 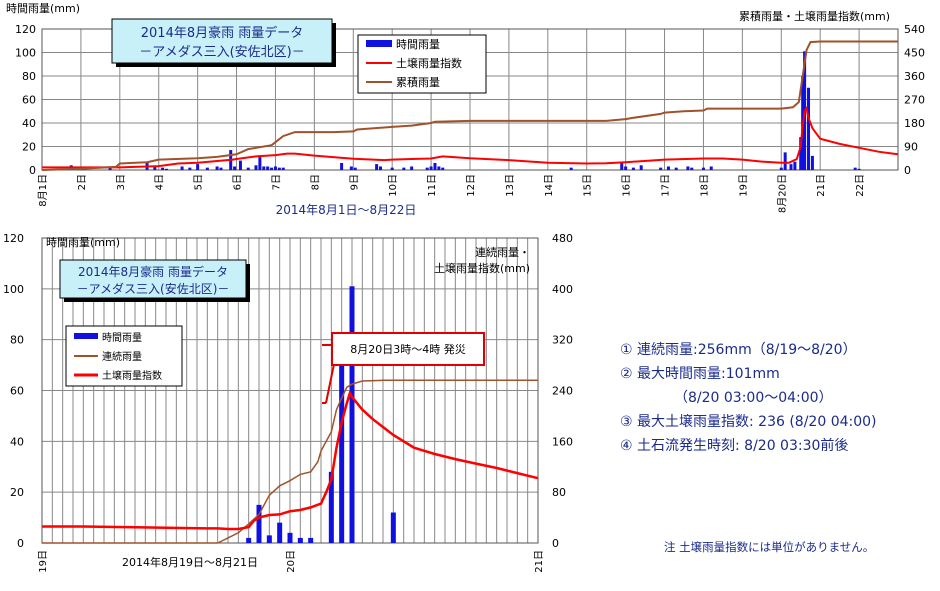 I want to click on x-tick-label: 18日, so click(x=704, y=185).